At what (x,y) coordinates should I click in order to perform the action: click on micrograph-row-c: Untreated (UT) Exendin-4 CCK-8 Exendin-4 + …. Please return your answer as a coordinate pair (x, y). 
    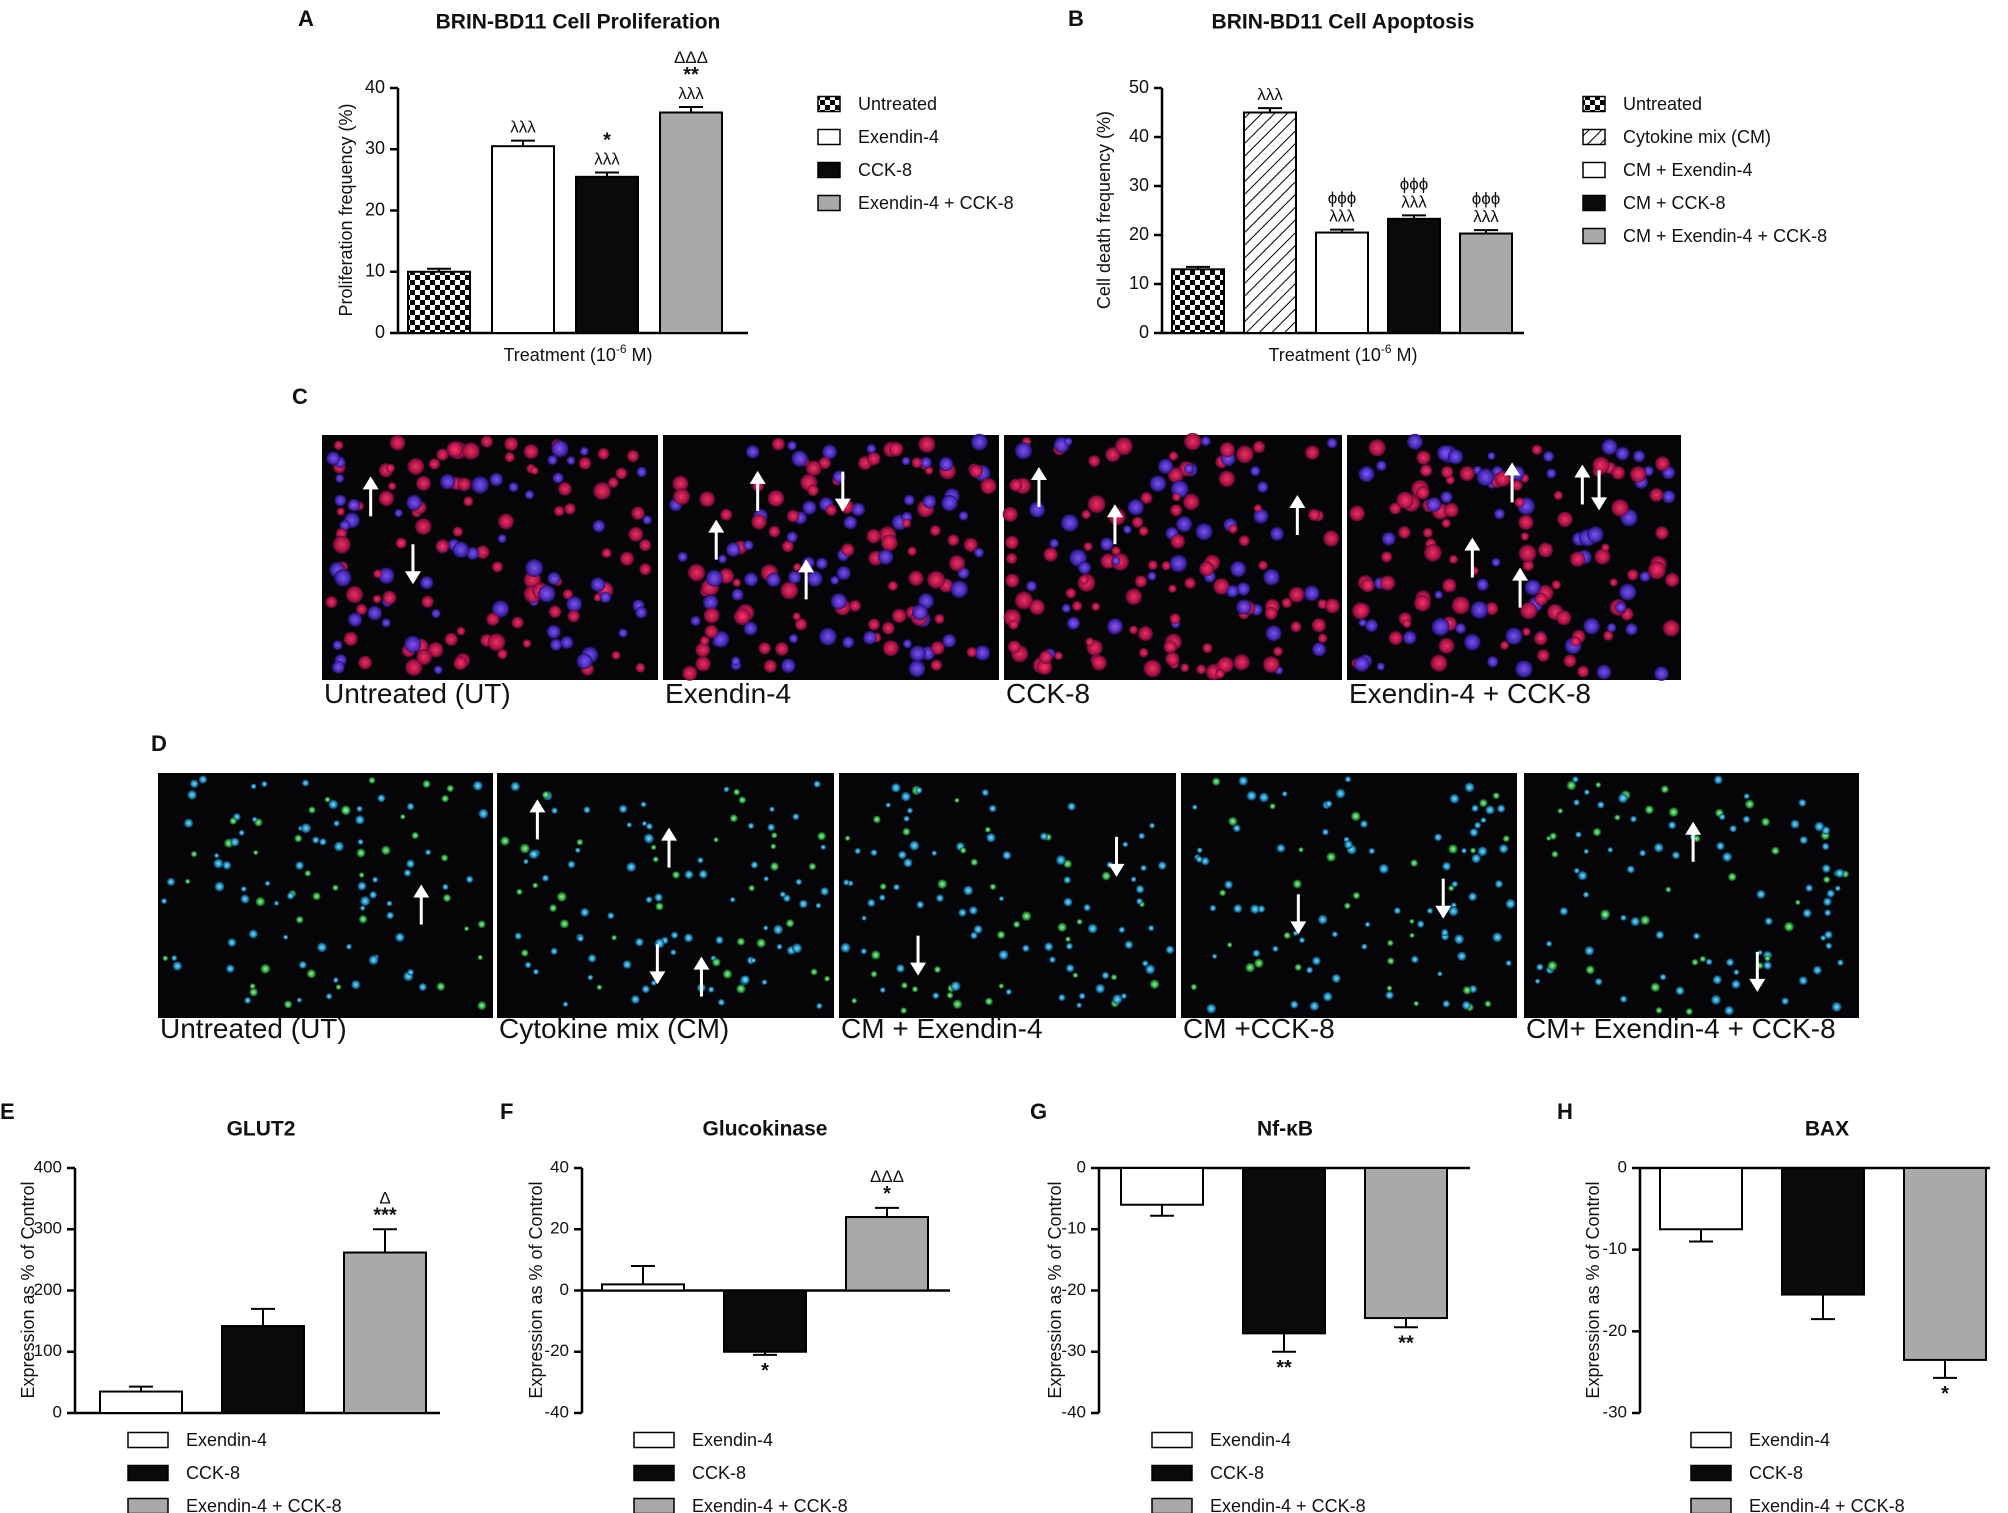
    Looking at the image, I should click on (1001, 570).